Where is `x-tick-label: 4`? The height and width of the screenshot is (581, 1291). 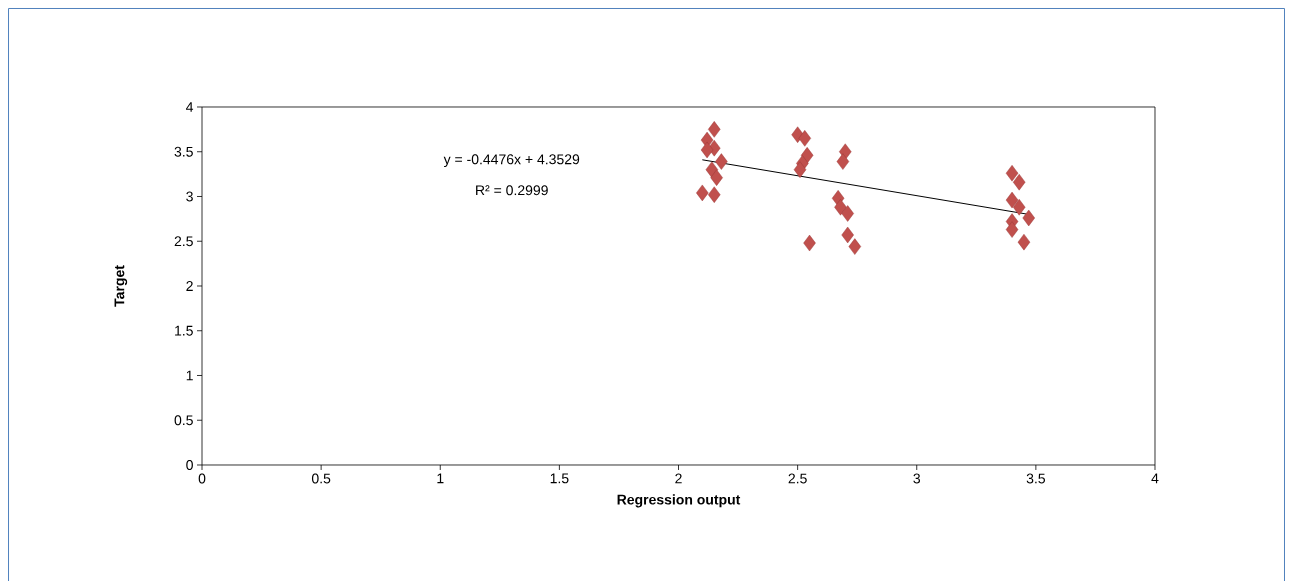 x-tick-label: 4 is located at coordinates (1155, 478).